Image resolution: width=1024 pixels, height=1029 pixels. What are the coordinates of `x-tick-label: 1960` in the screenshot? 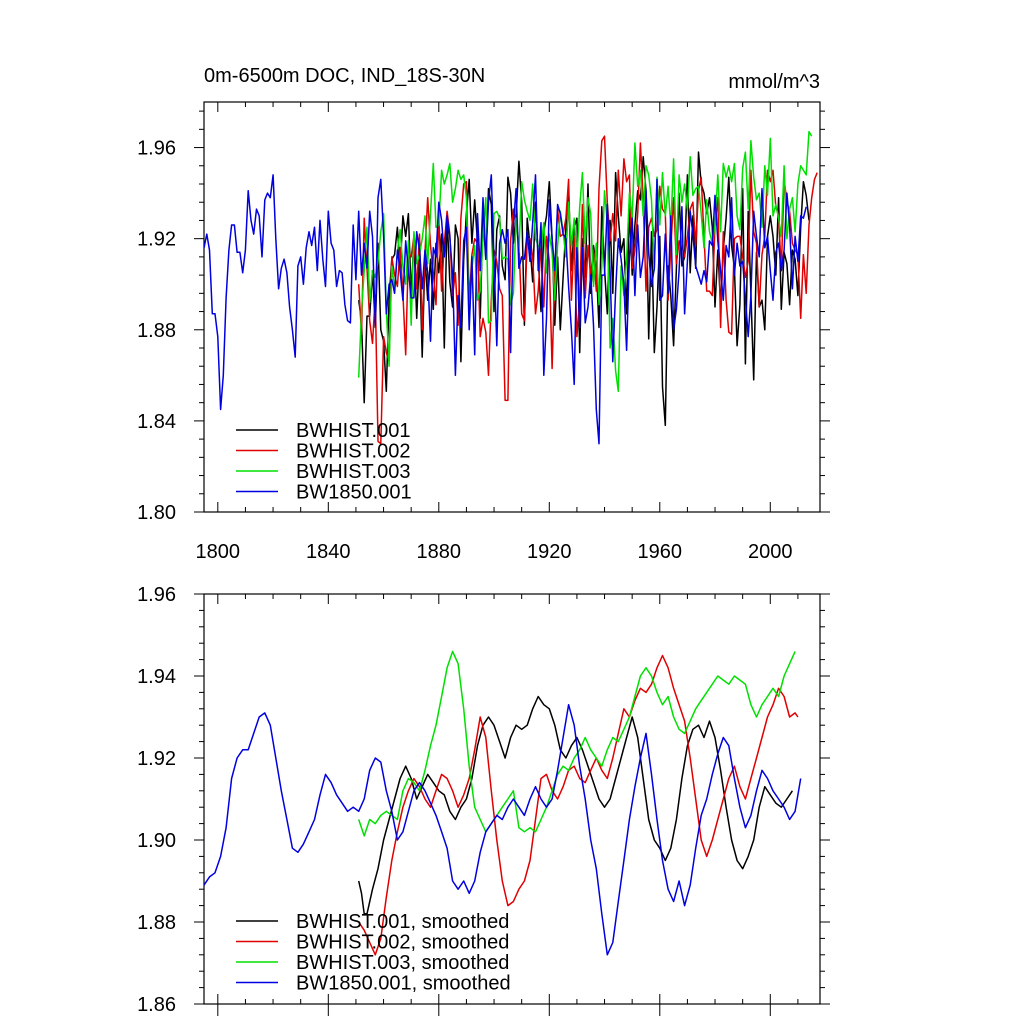 It's located at (660, 552).